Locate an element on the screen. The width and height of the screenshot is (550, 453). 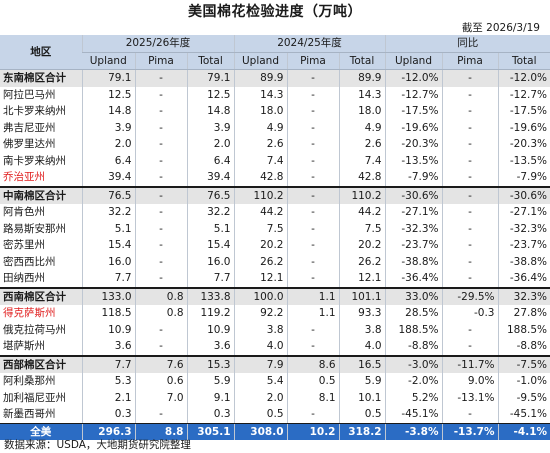
value-cell: -17.5% is located at coordinates (413, 111).